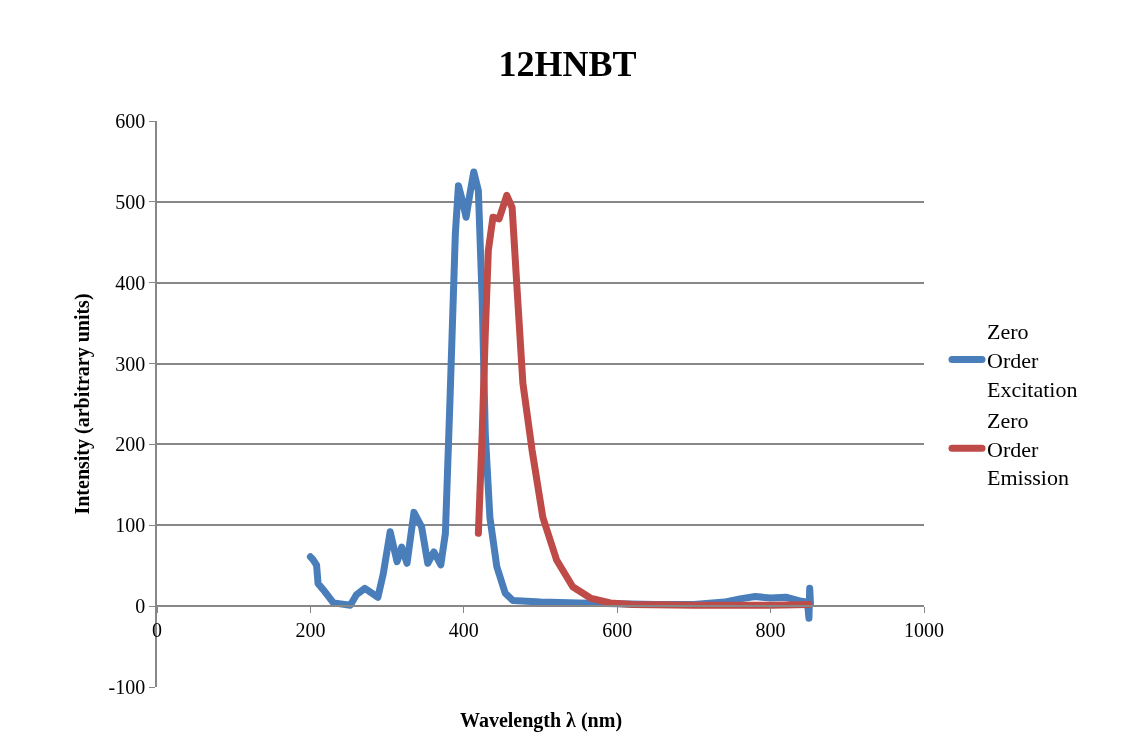 The width and height of the screenshot is (1135, 749). What do you see at coordinates (1028, 449) in the screenshot?
I see `legend-label: Zero Order Emission` at bounding box center [1028, 449].